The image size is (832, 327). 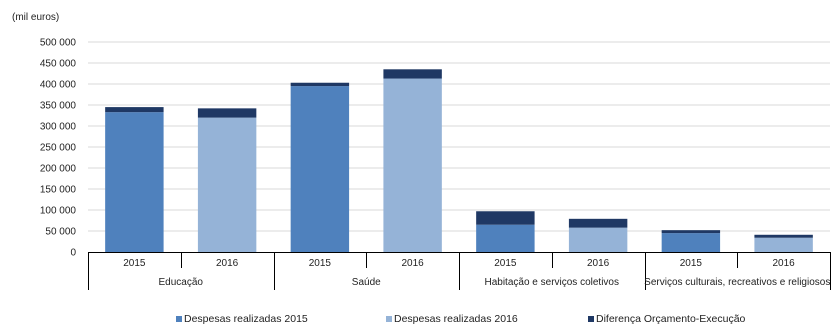 What do you see at coordinates (671, 319) in the screenshot?
I see `legend-label: Diferença Orçamento-Execução` at bounding box center [671, 319].